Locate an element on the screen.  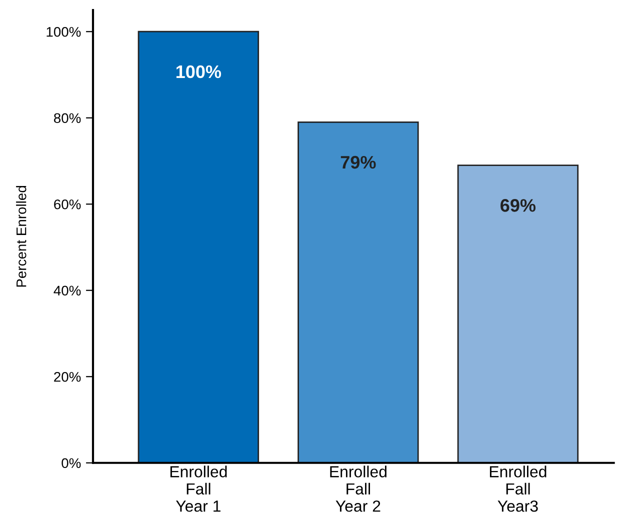
y-tick-label: 80% is located at coordinates (67, 118).